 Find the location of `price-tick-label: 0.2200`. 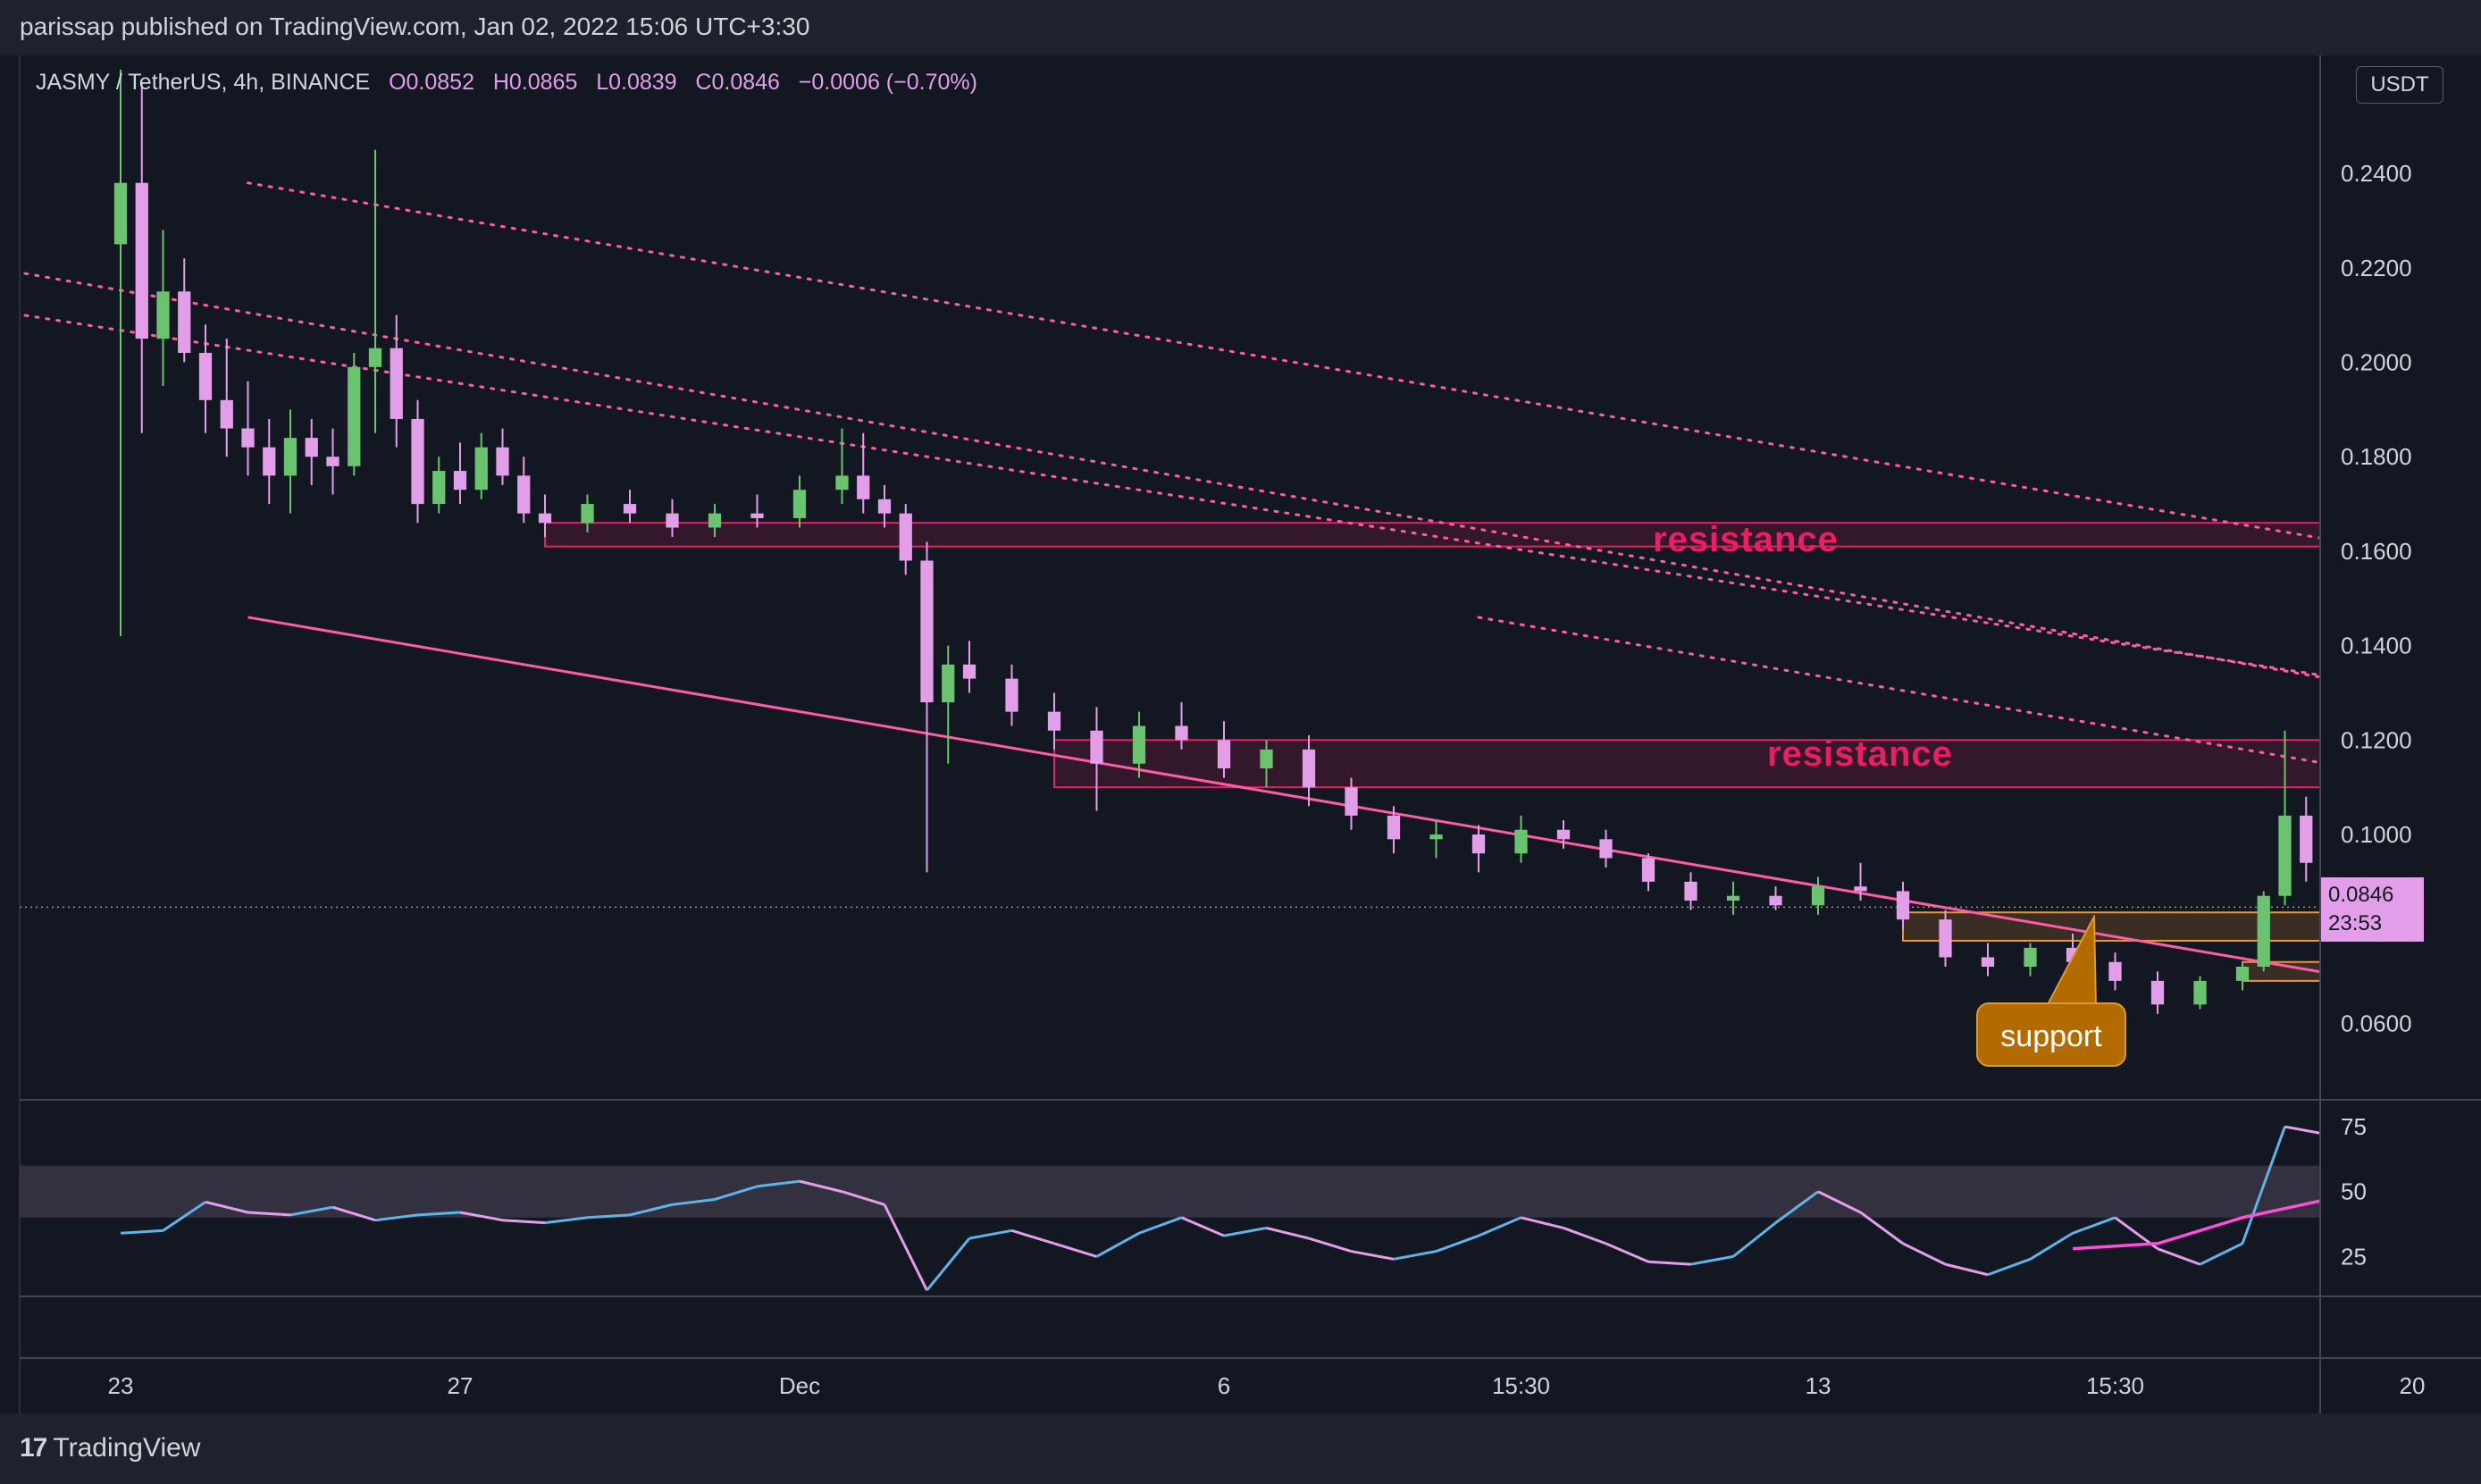

price-tick-label: 0.2200 is located at coordinates (2376, 268).